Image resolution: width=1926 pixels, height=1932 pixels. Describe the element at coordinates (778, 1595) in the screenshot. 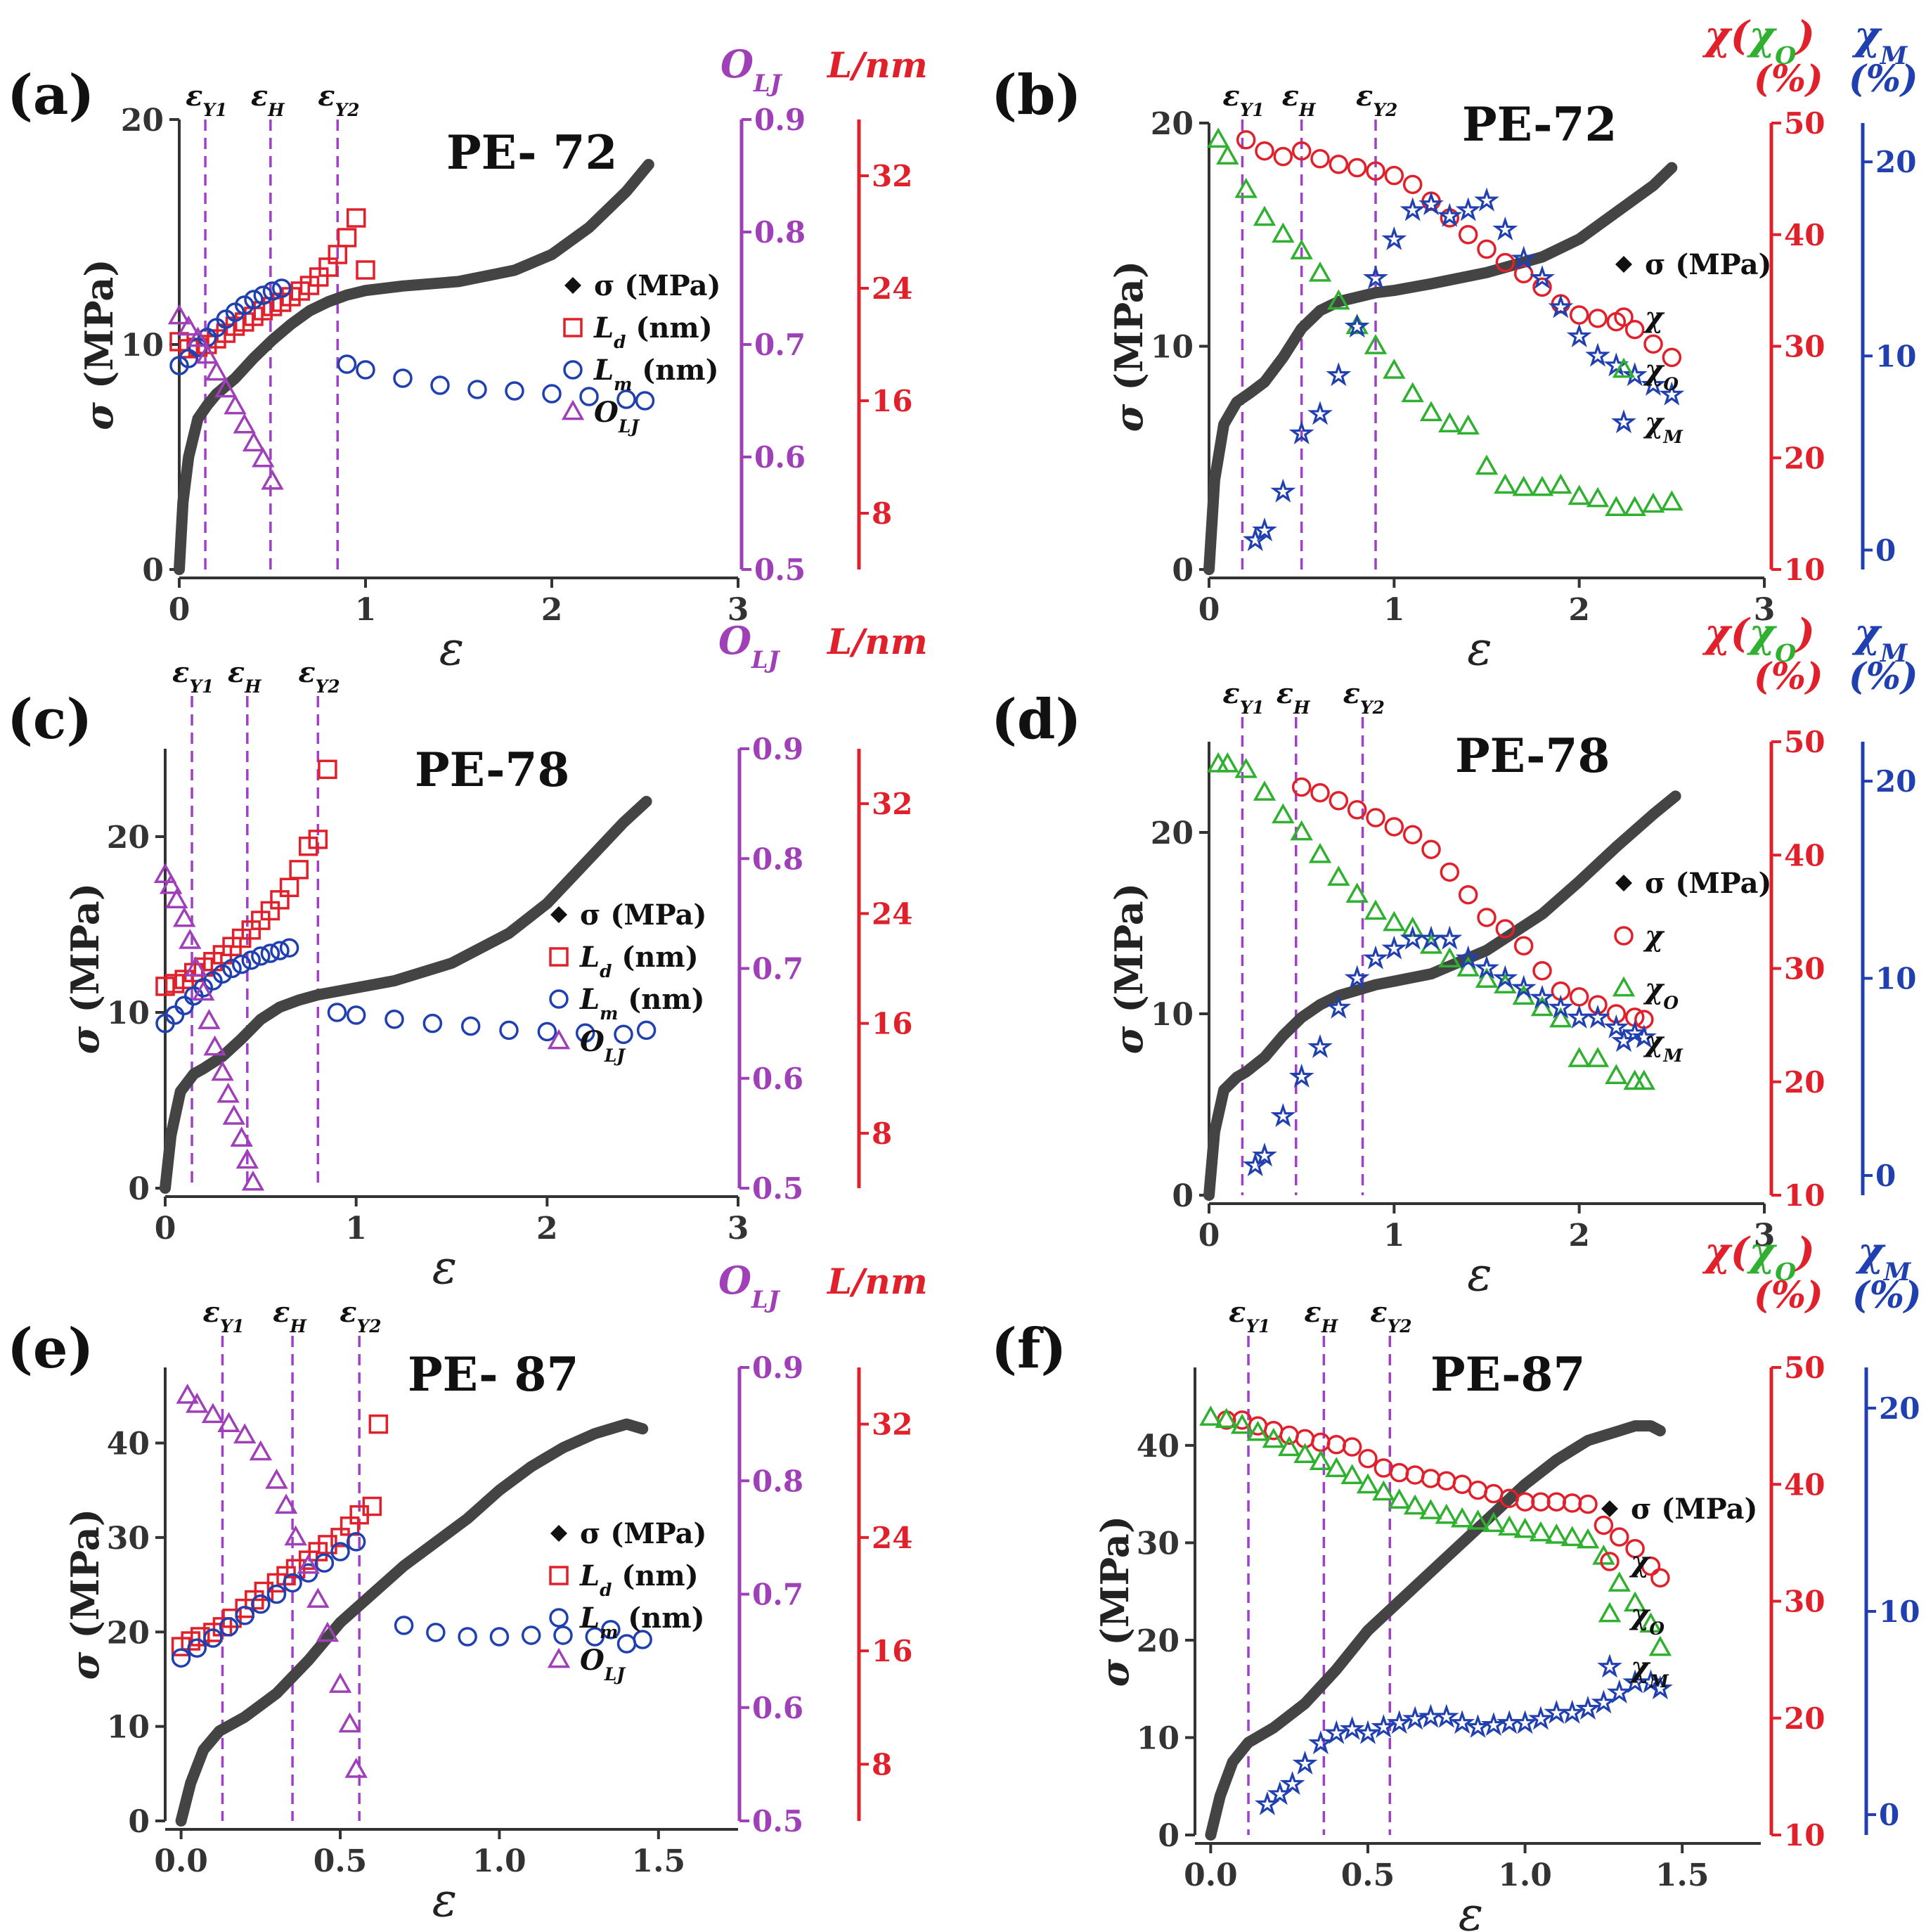

I see `right-tick-label: 0.7` at that location.